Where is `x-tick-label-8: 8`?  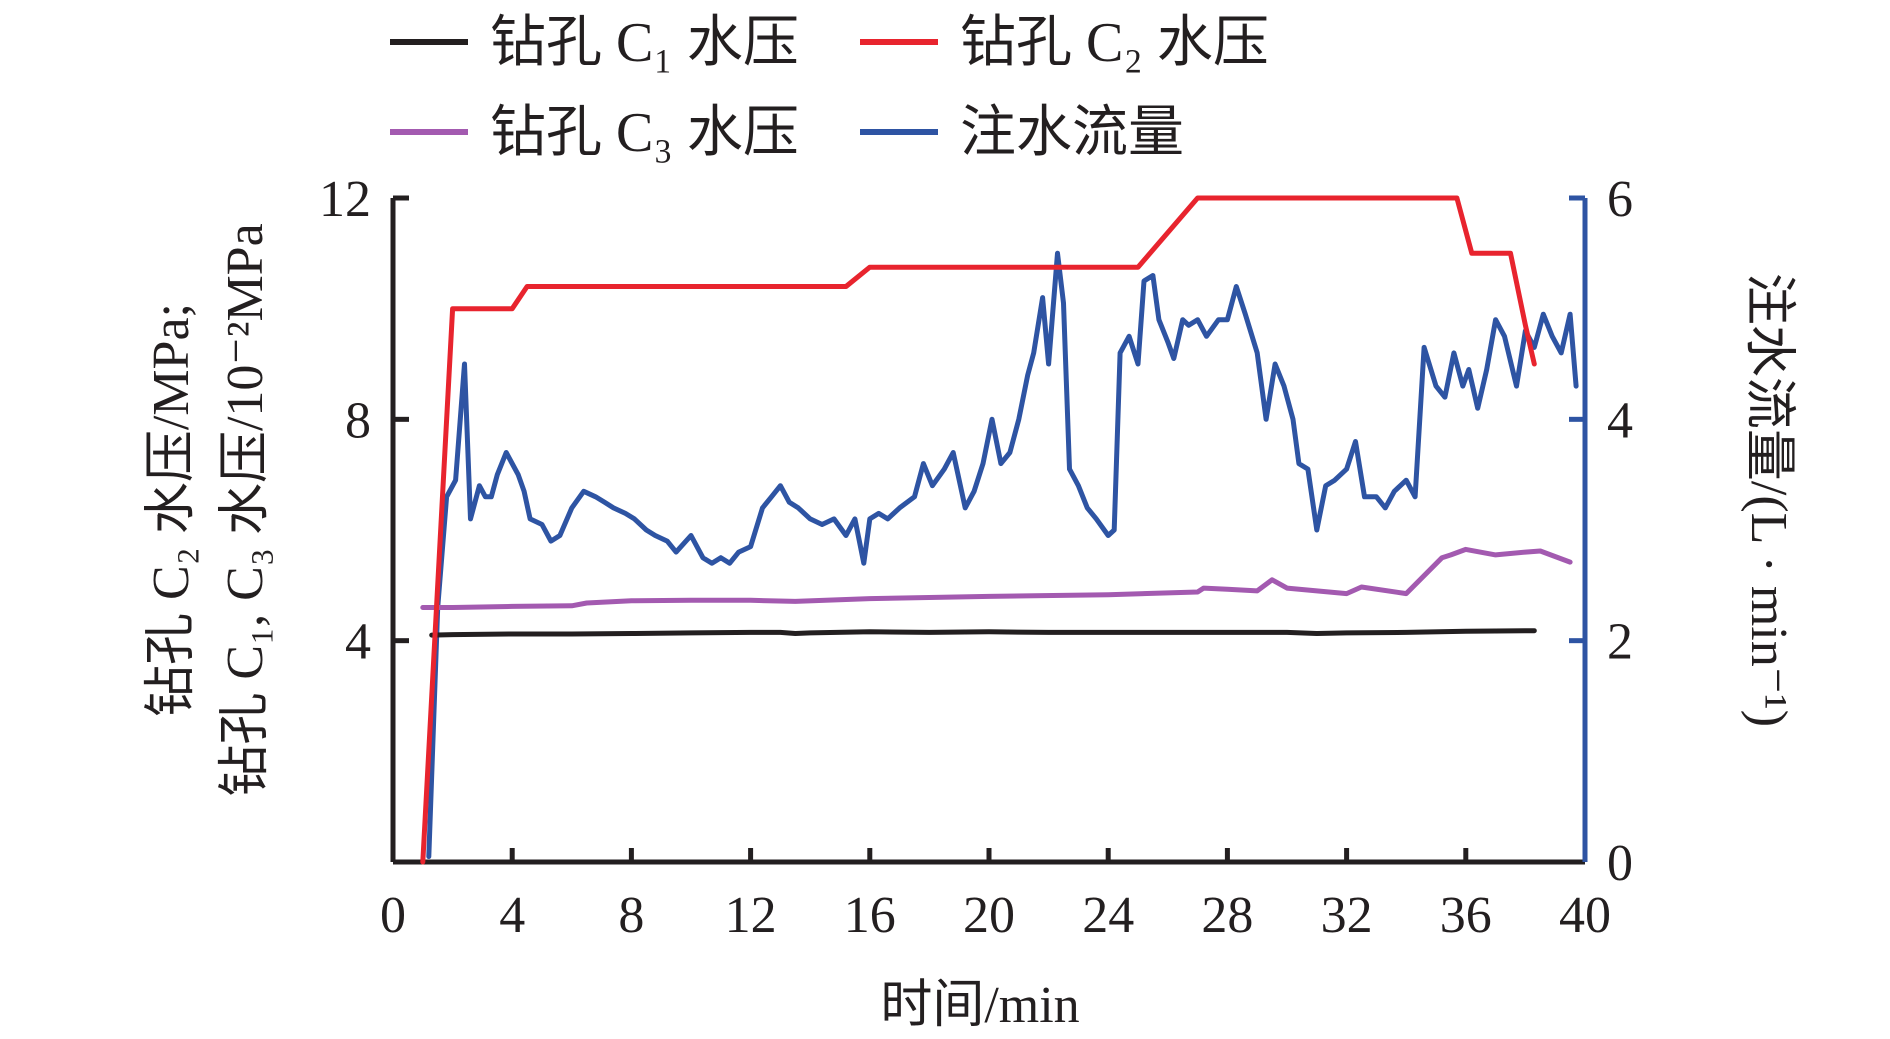 x-tick-label-8: 8 is located at coordinates (631, 915).